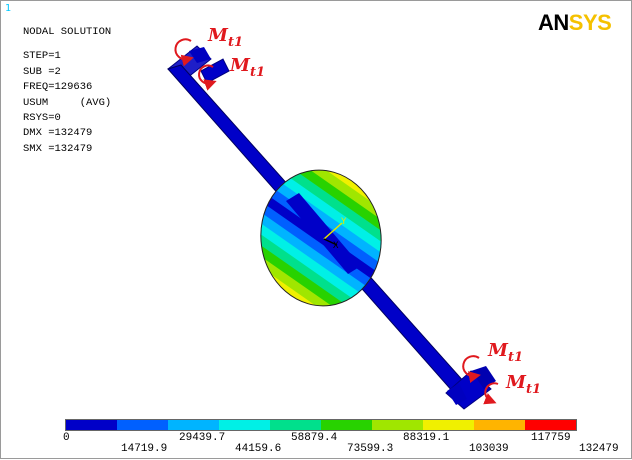  What do you see at coordinates (225, 37) in the screenshot?
I see `moment-label-1: Mt1` at bounding box center [225, 37].